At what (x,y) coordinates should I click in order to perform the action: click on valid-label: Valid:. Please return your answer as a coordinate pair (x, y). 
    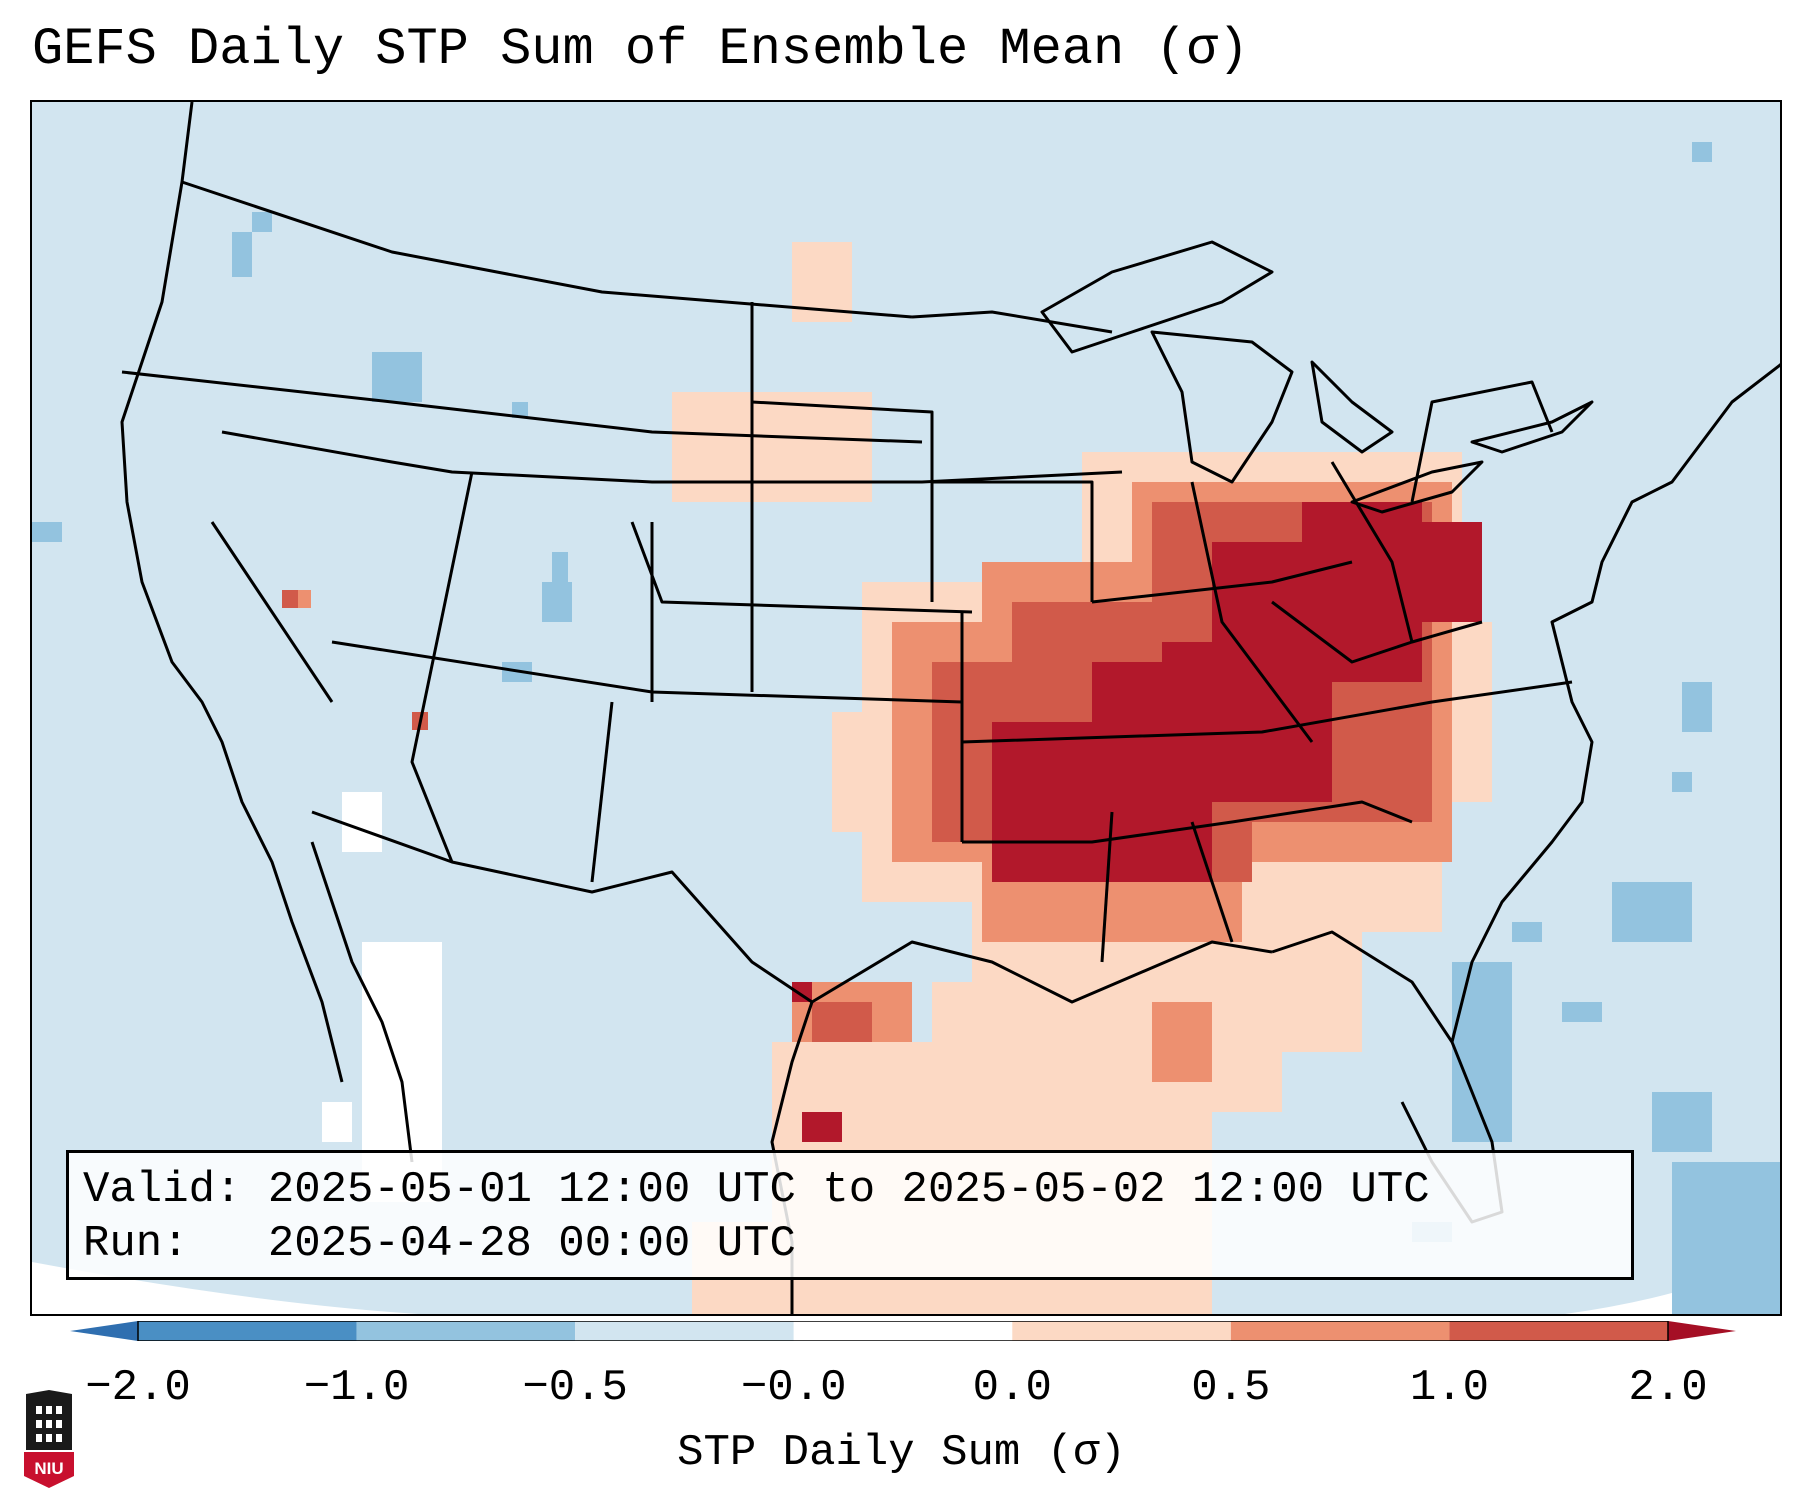
    Looking at the image, I should click on (162, 1190).